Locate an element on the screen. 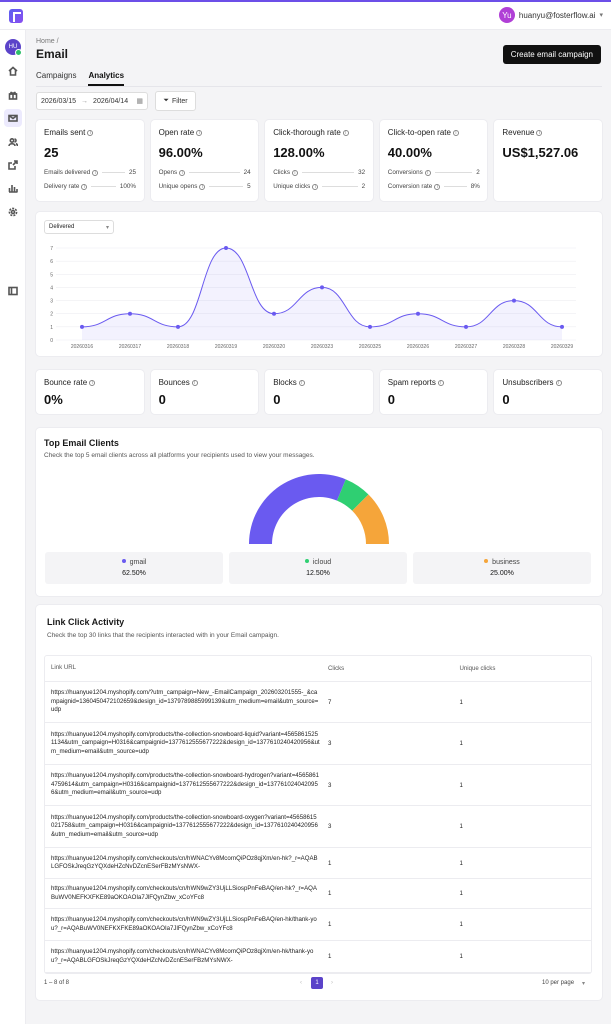 This screenshot has height=1024, width=611. user-menu: Yu huanyu@fosterflow.ai ▾ is located at coordinates (550, 15).